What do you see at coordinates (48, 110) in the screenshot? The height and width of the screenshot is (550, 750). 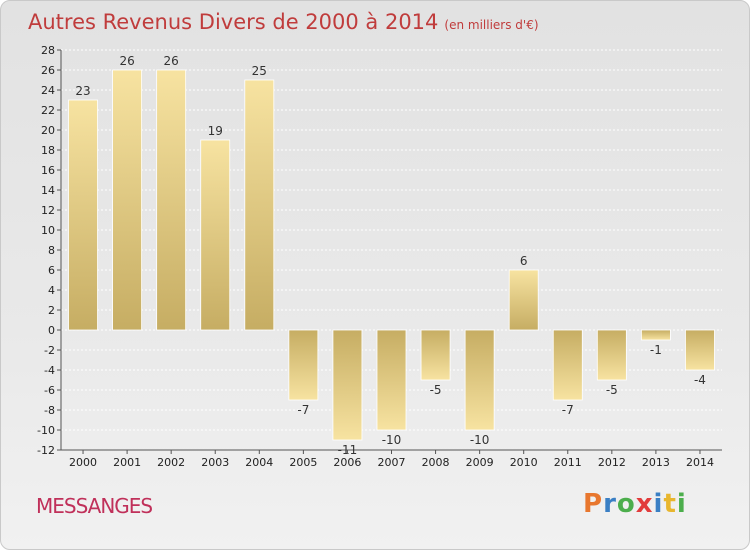 I see `y-tick-label: 22` at bounding box center [48, 110].